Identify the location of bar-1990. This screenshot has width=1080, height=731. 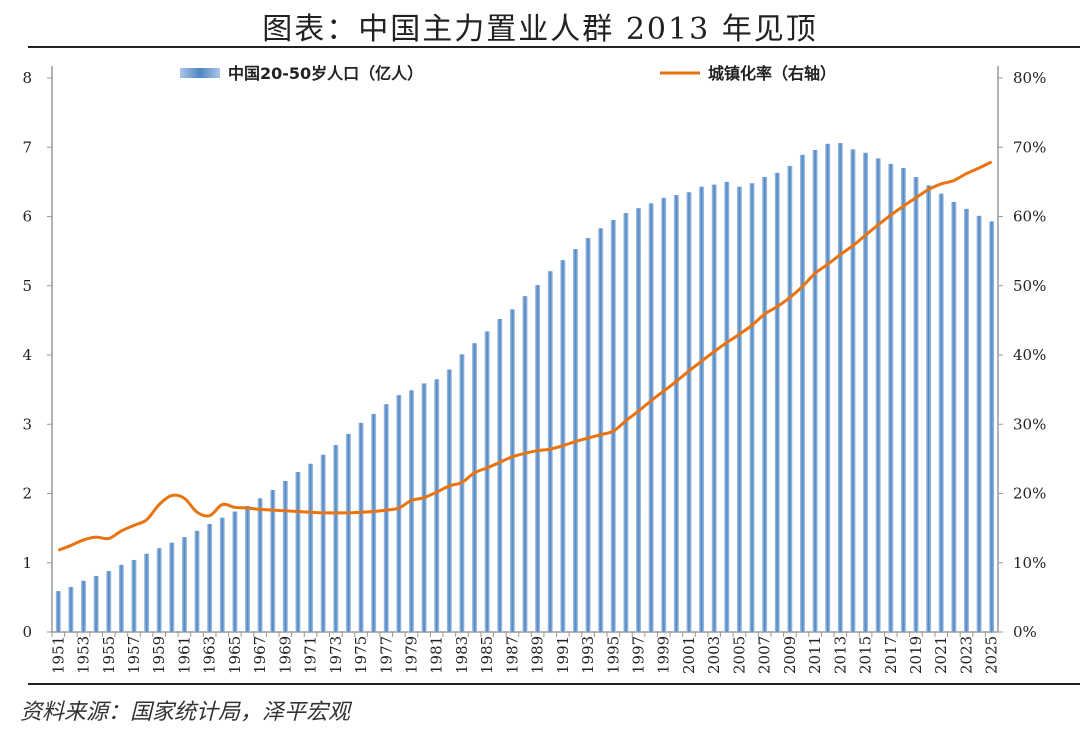
(550, 451).